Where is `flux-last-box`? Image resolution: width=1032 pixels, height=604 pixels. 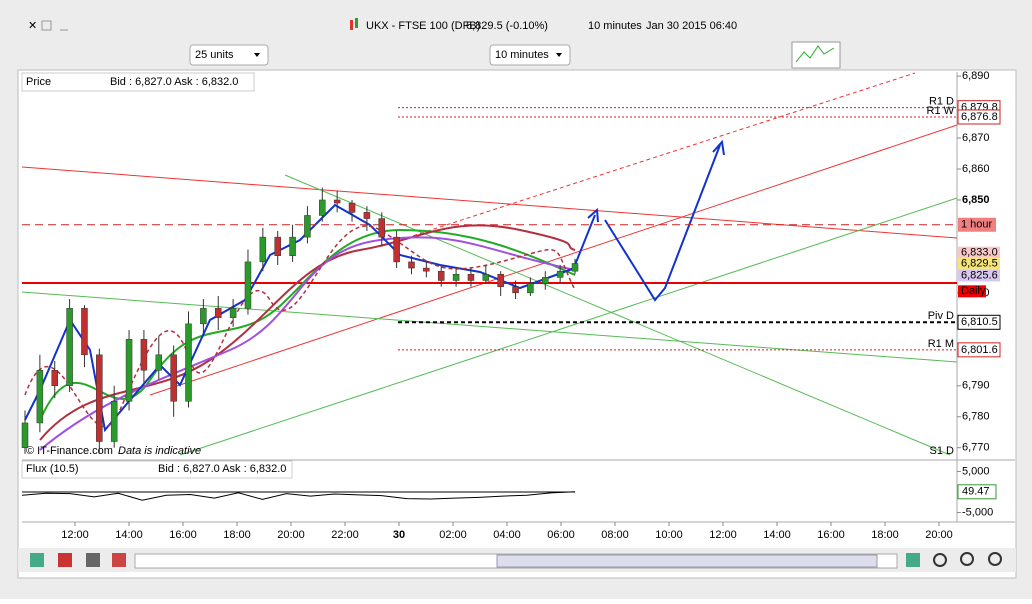
flux-last-box is located at coordinates (977, 492).